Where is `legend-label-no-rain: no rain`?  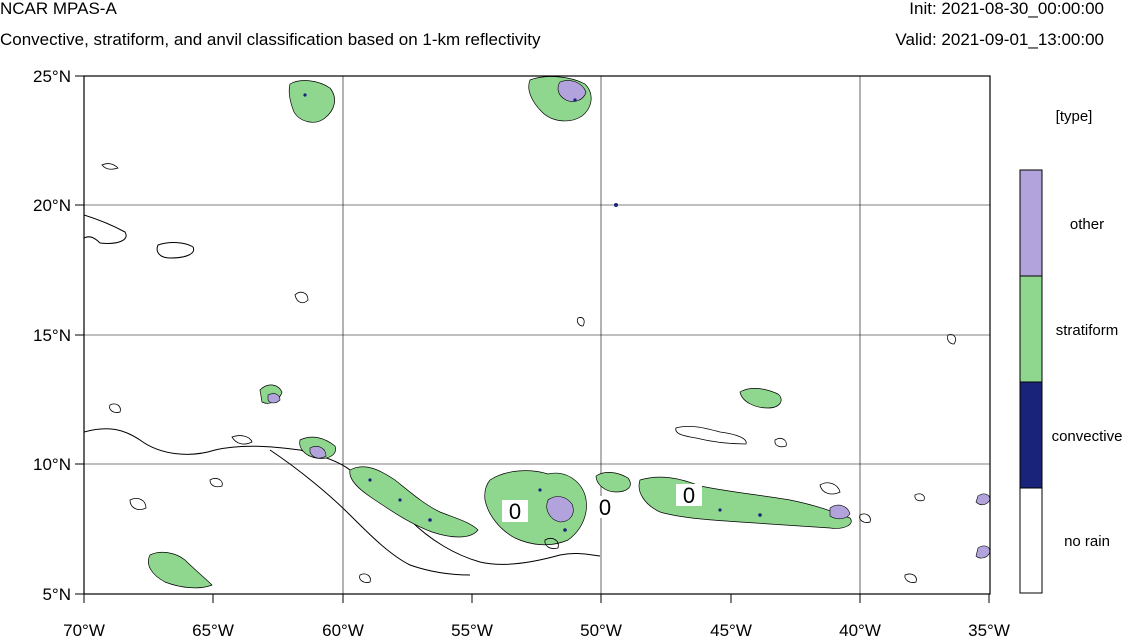 legend-label-no-rain: no rain is located at coordinates (1087, 541).